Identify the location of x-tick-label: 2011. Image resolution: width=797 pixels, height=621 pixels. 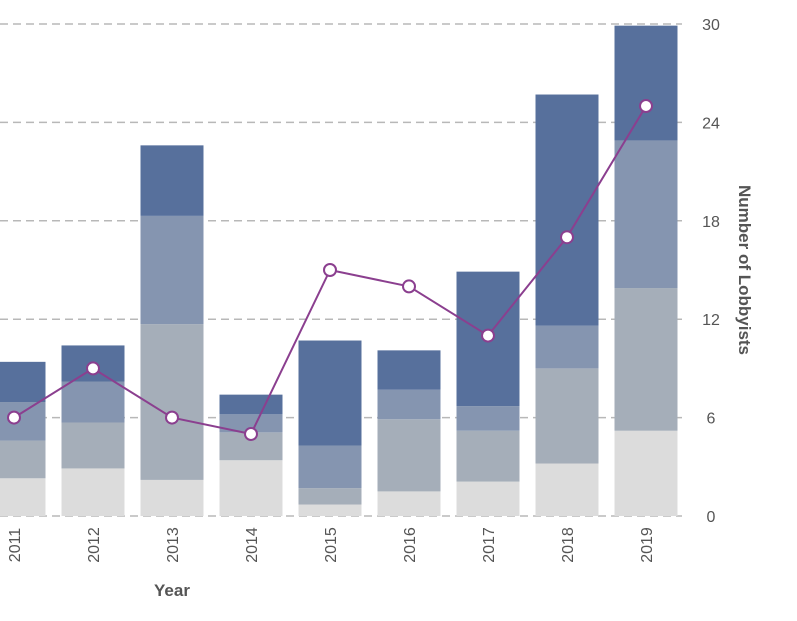
(15, 545).